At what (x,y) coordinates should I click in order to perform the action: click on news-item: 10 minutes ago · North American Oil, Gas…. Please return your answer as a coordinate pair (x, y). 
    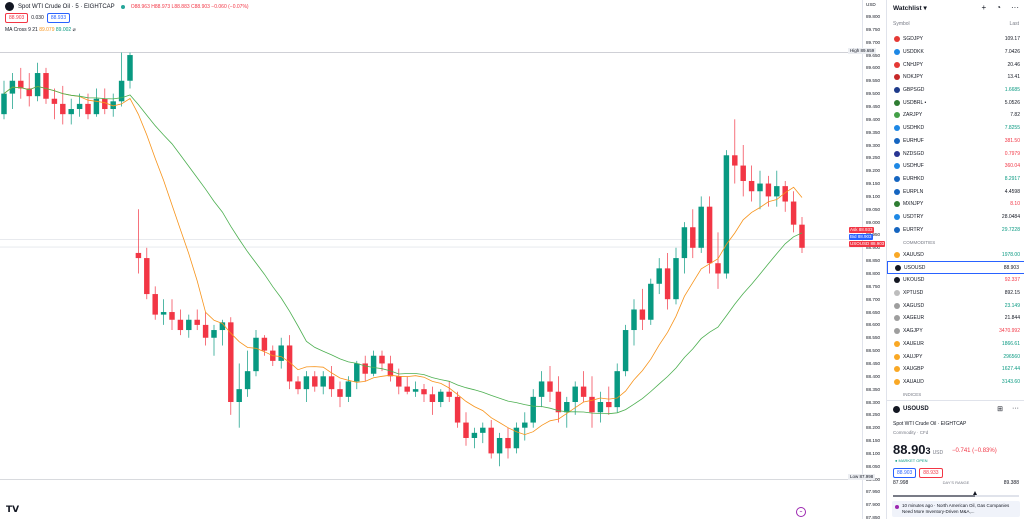
    Looking at the image, I should click on (956, 509).